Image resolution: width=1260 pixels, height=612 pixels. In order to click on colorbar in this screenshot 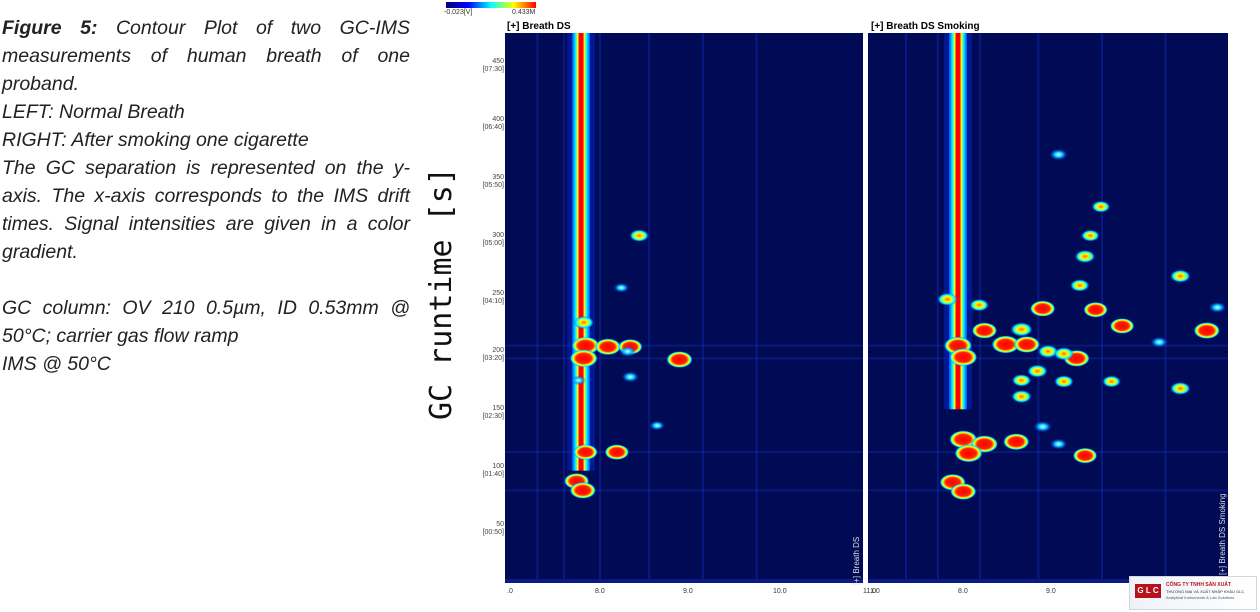, I will do `click(491, 5)`.